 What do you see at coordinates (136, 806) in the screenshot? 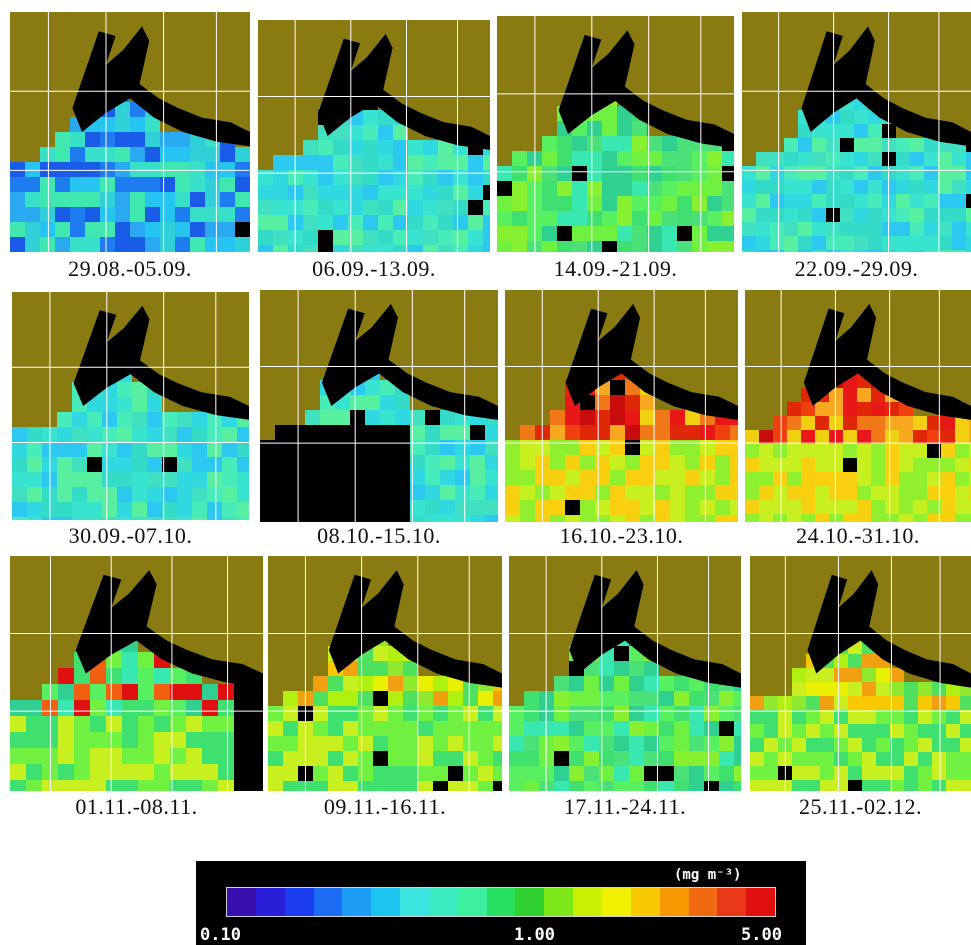
I see `panel-date-range: 01.11.-08.11.` at bounding box center [136, 806].